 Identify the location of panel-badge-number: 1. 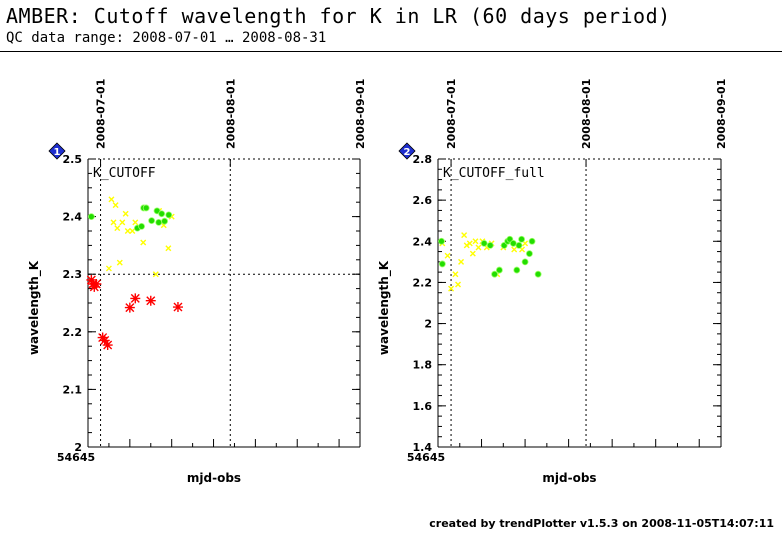
(57, 152).